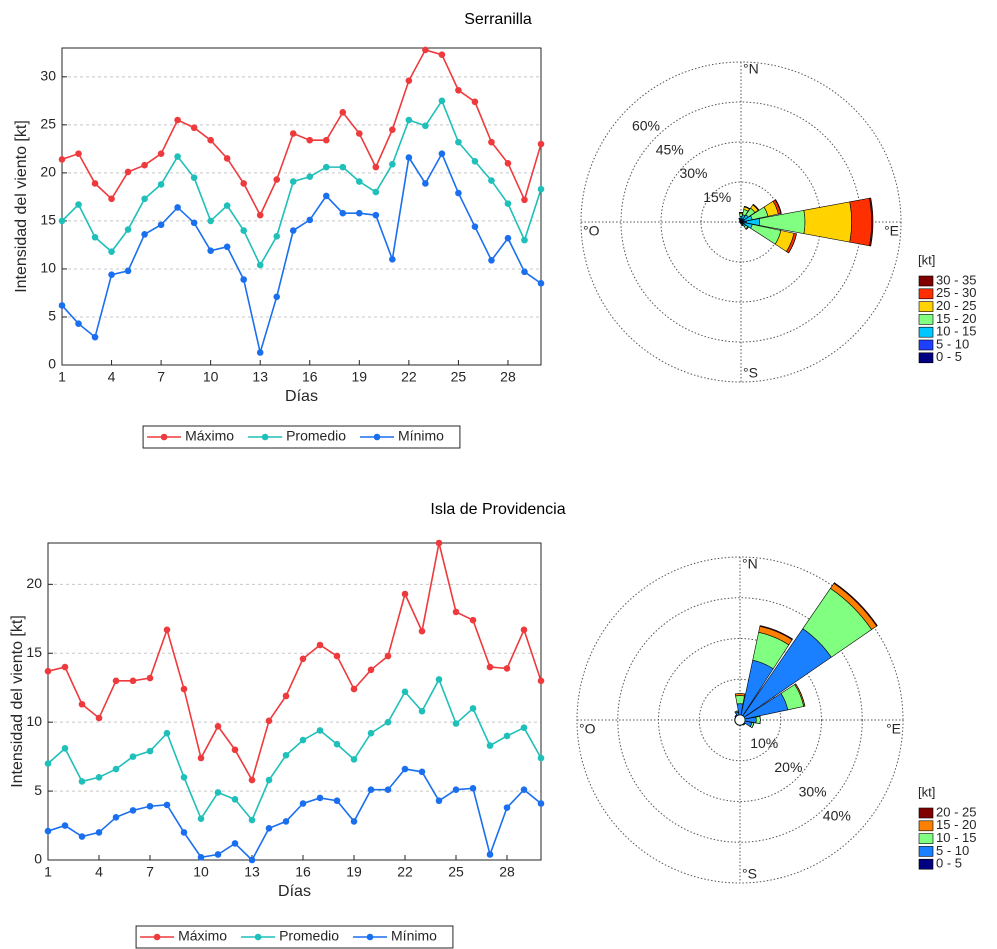 This screenshot has width=997, height=949. I want to click on y-tick-label: 10, so click(34, 721).